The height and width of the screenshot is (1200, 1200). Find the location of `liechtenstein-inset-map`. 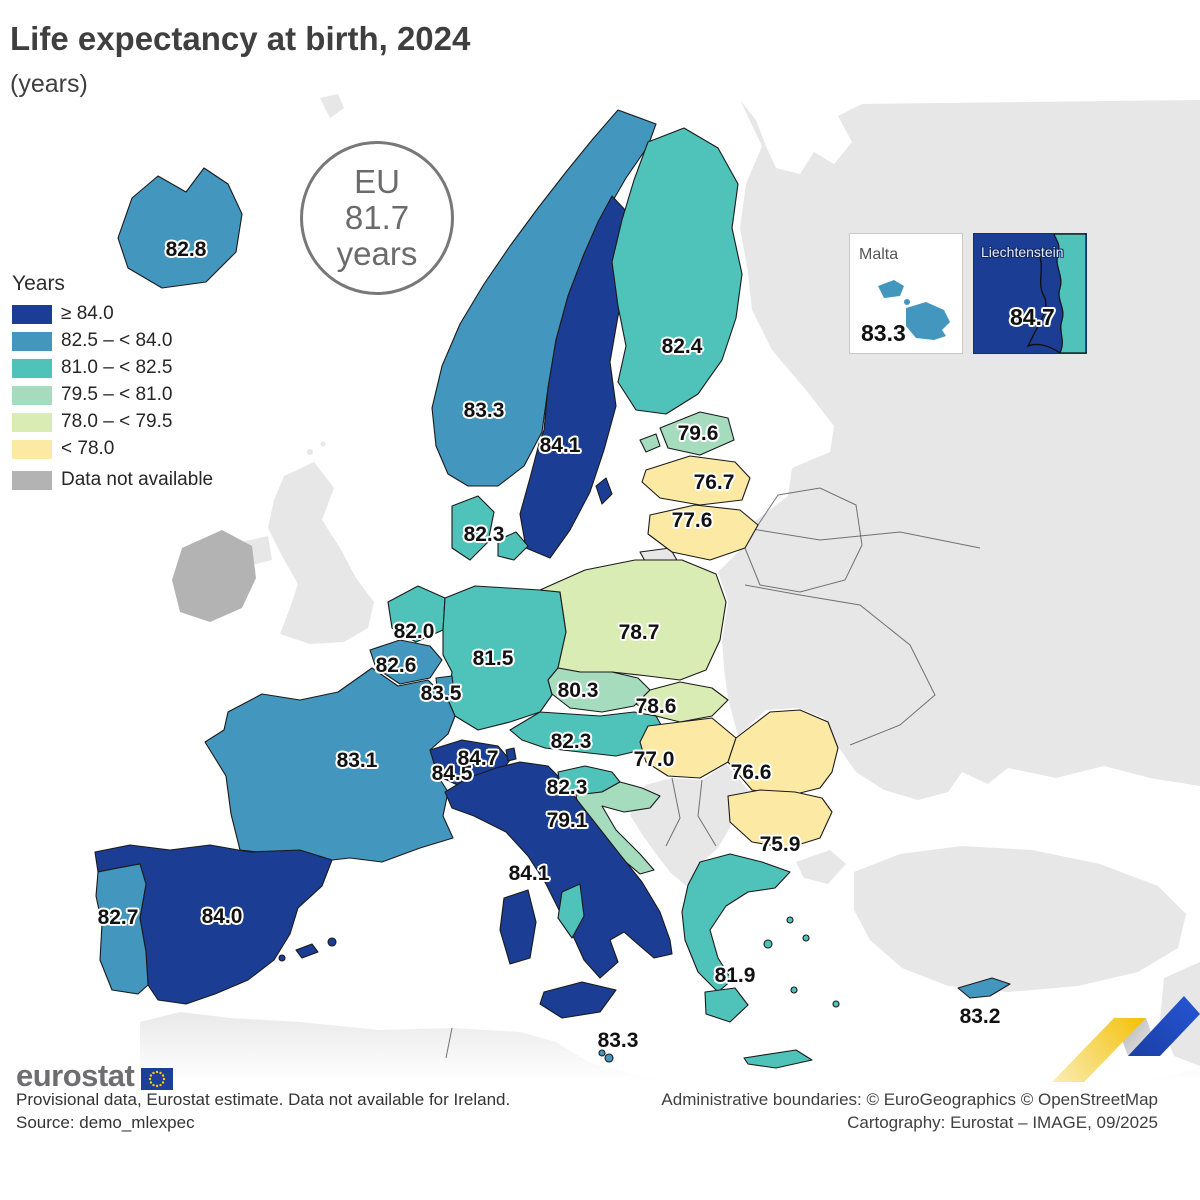

liechtenstein-inset-map is located at coordinates (1056, 293).